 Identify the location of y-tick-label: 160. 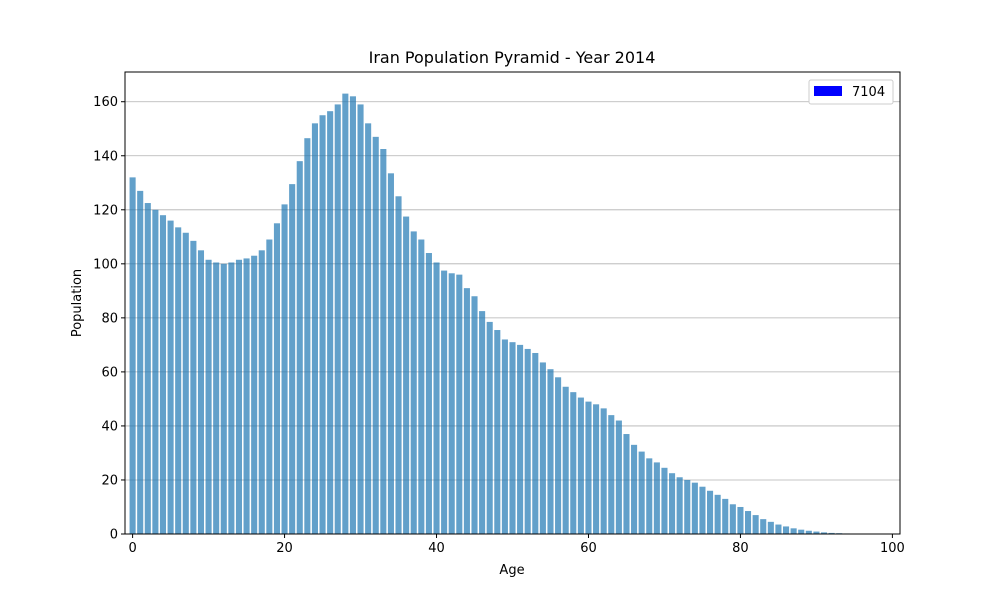
(105, 102).